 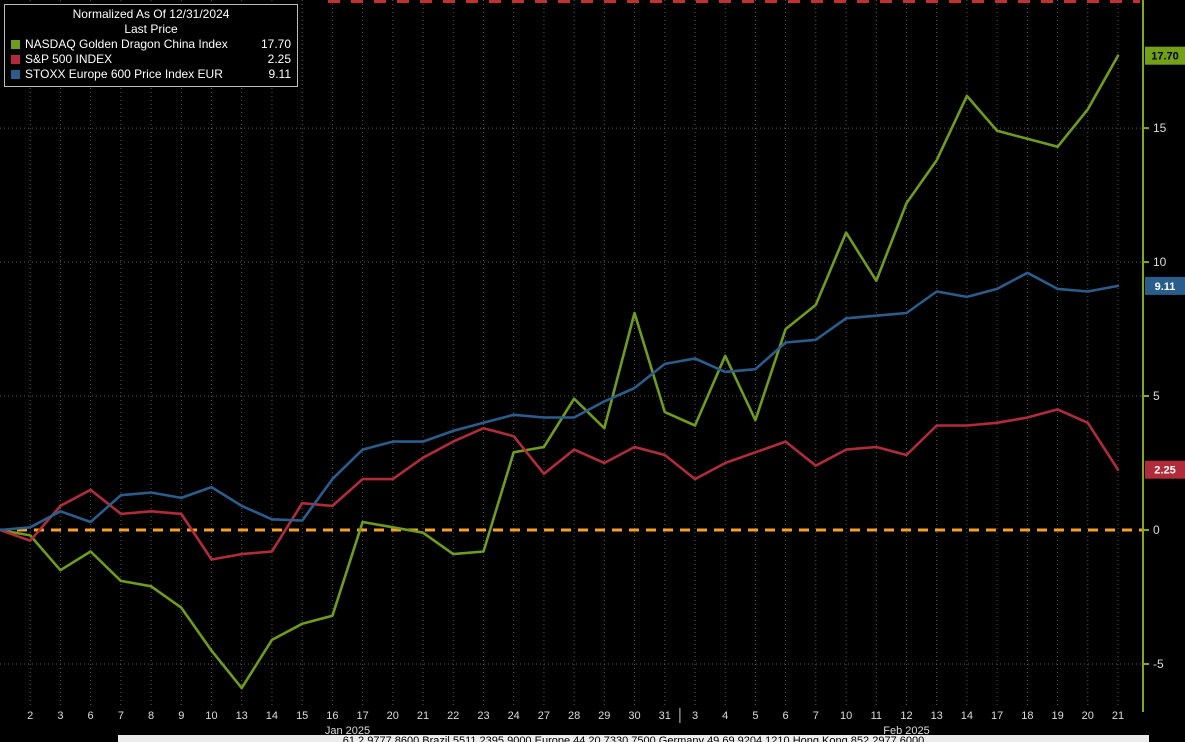 I want to click on y-tick-label: 10, so click(x=1160, y=262).